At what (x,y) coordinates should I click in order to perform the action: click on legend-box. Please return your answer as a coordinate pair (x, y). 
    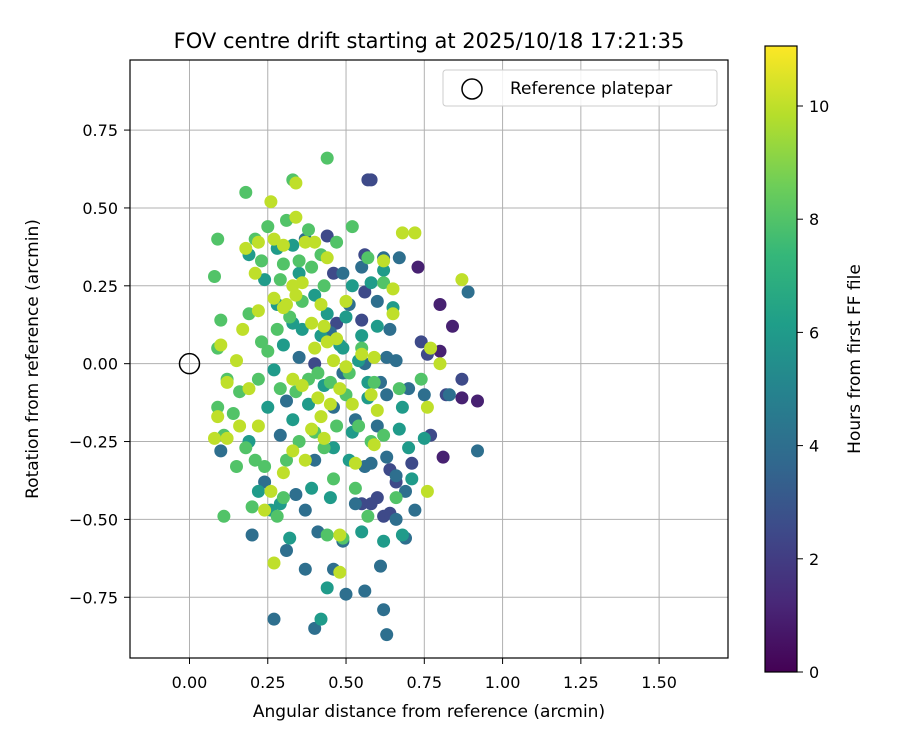
    Looking at the image, I should click on (580, 88).